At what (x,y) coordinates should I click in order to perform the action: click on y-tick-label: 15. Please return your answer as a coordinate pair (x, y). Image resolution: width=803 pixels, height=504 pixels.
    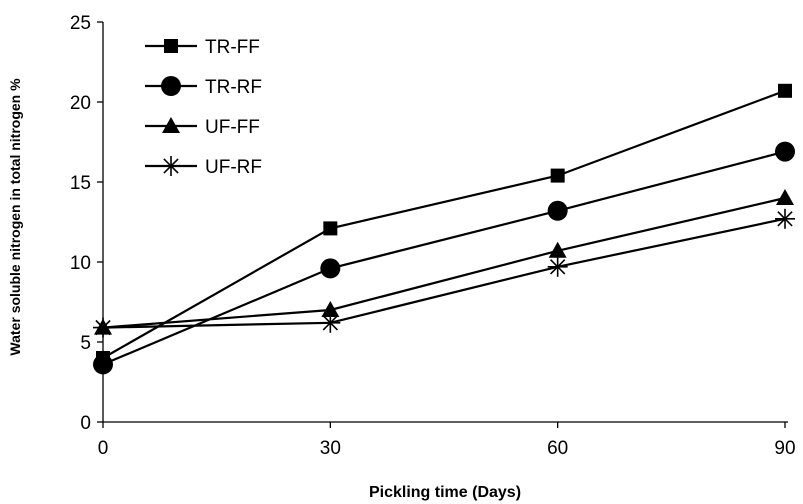
    Looking at the image, I should click on (80, 183).